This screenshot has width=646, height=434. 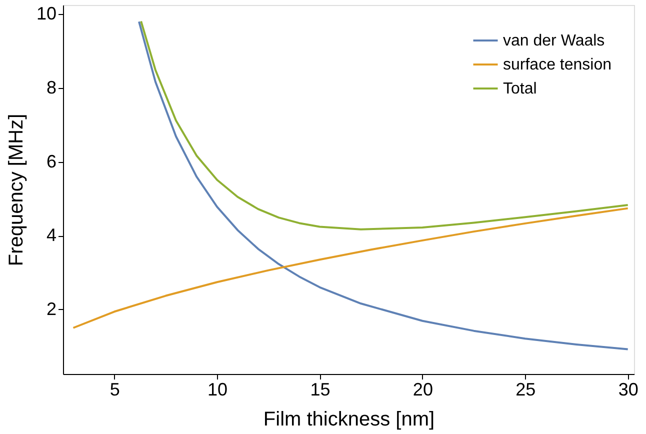 What do you see at coordinates (51, 161) in the screenshot?
I see `y-tick-label: 6` at bounding box center [51, 161].